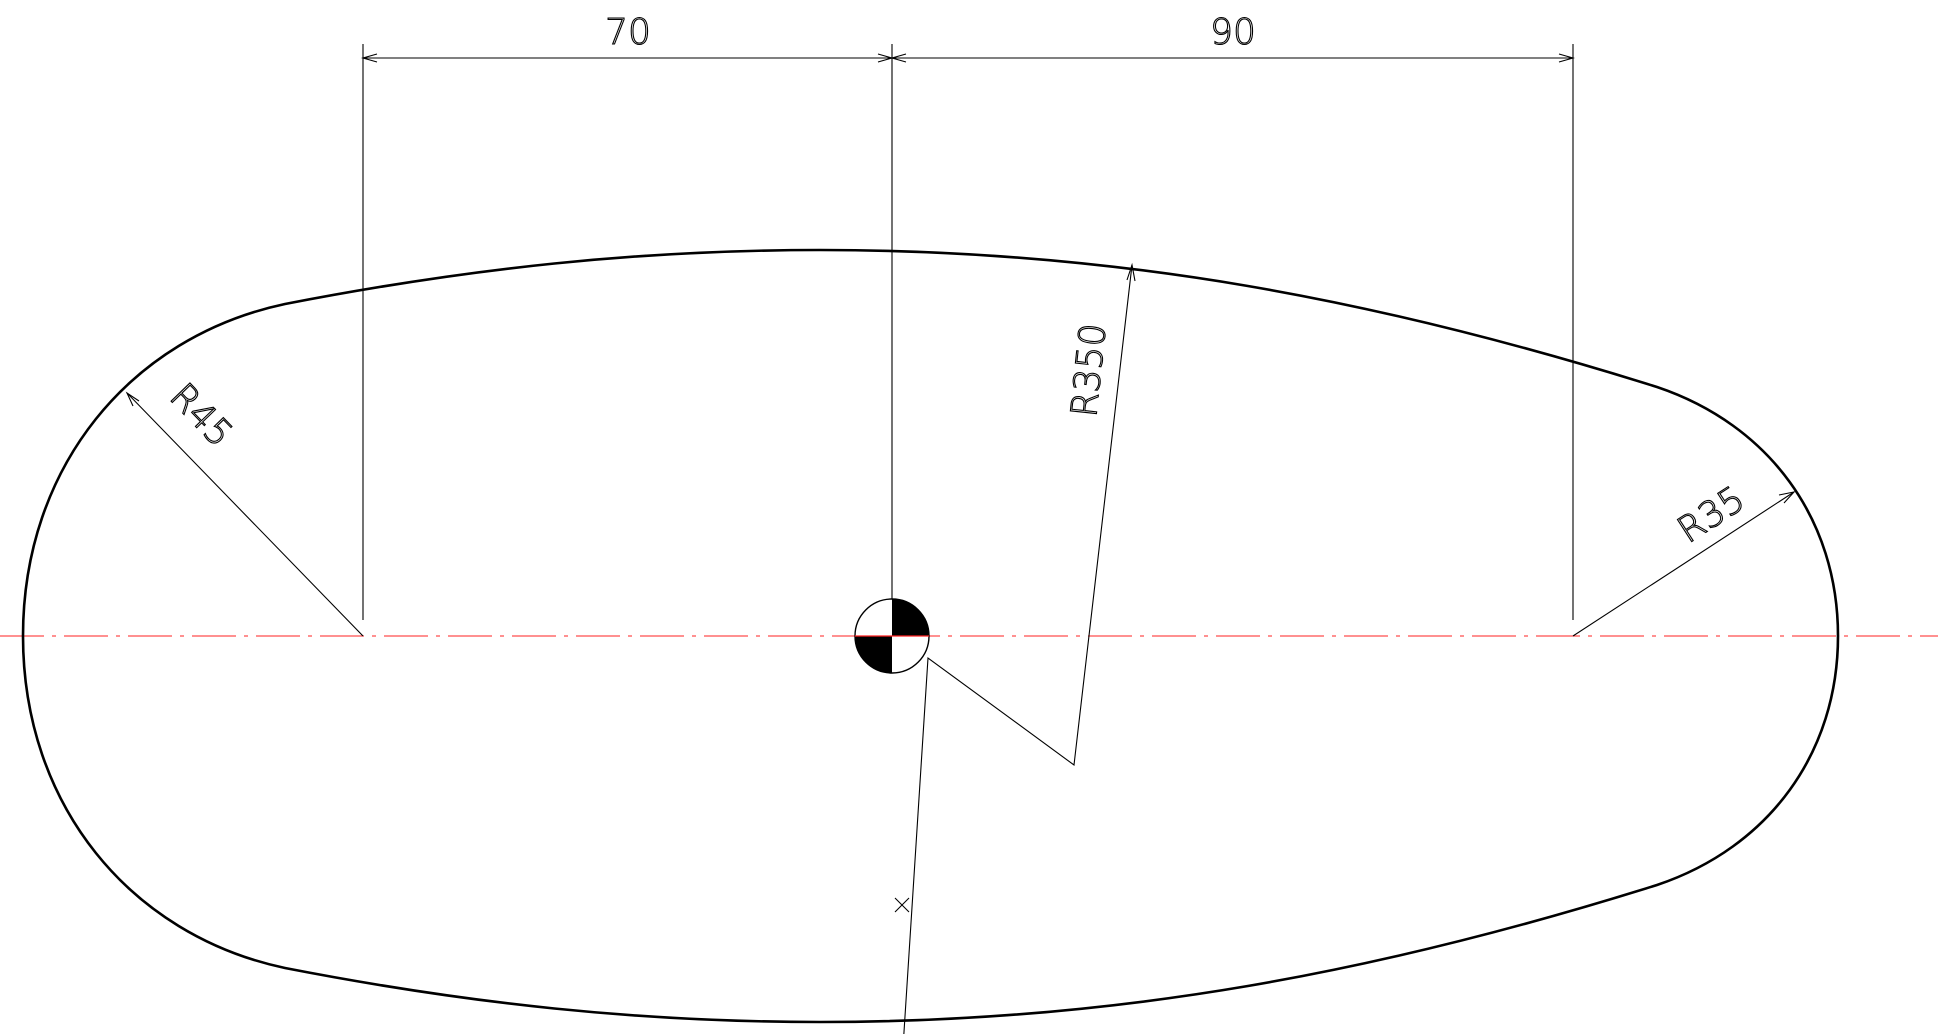 This screenshot has width=1938, height=1034. Describe the element at coordinates (245, 514) in the screenshot. I see `radius-leader-left` at that location.